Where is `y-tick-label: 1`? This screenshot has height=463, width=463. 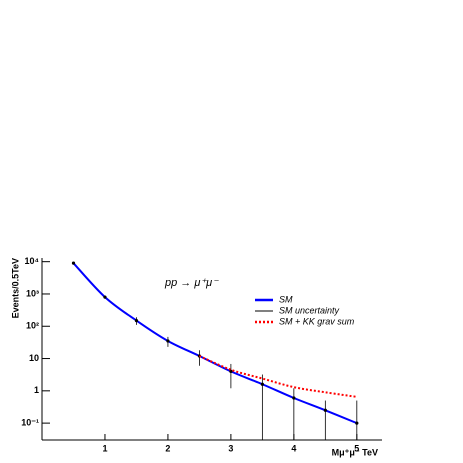
y-tick-label: 1 is located at coordinates (36, 390).